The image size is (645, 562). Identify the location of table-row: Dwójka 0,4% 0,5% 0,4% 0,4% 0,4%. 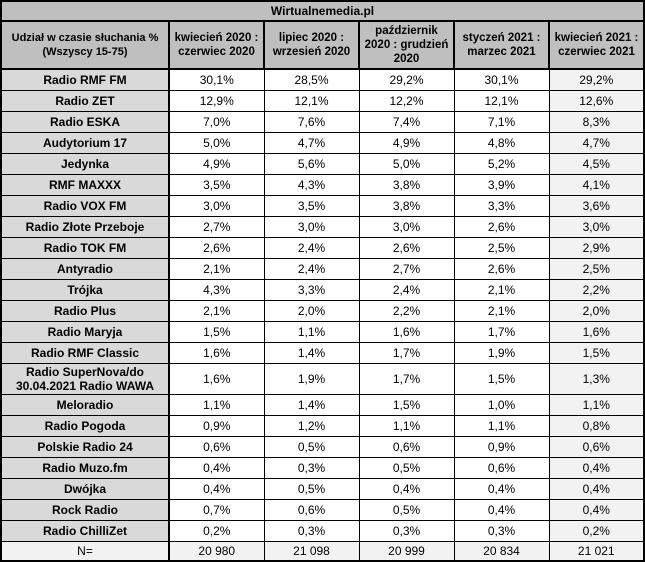
(322, 489).